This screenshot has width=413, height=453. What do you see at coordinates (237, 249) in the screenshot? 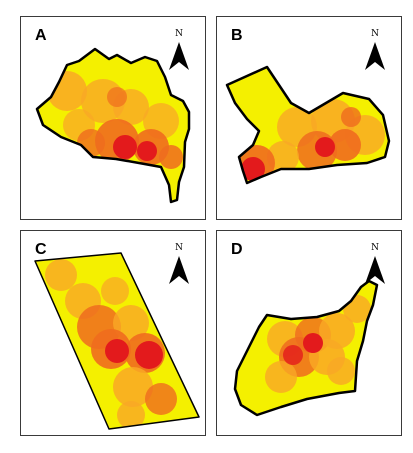
I see `panel-label-d: D` at bounding box center [237, 249].